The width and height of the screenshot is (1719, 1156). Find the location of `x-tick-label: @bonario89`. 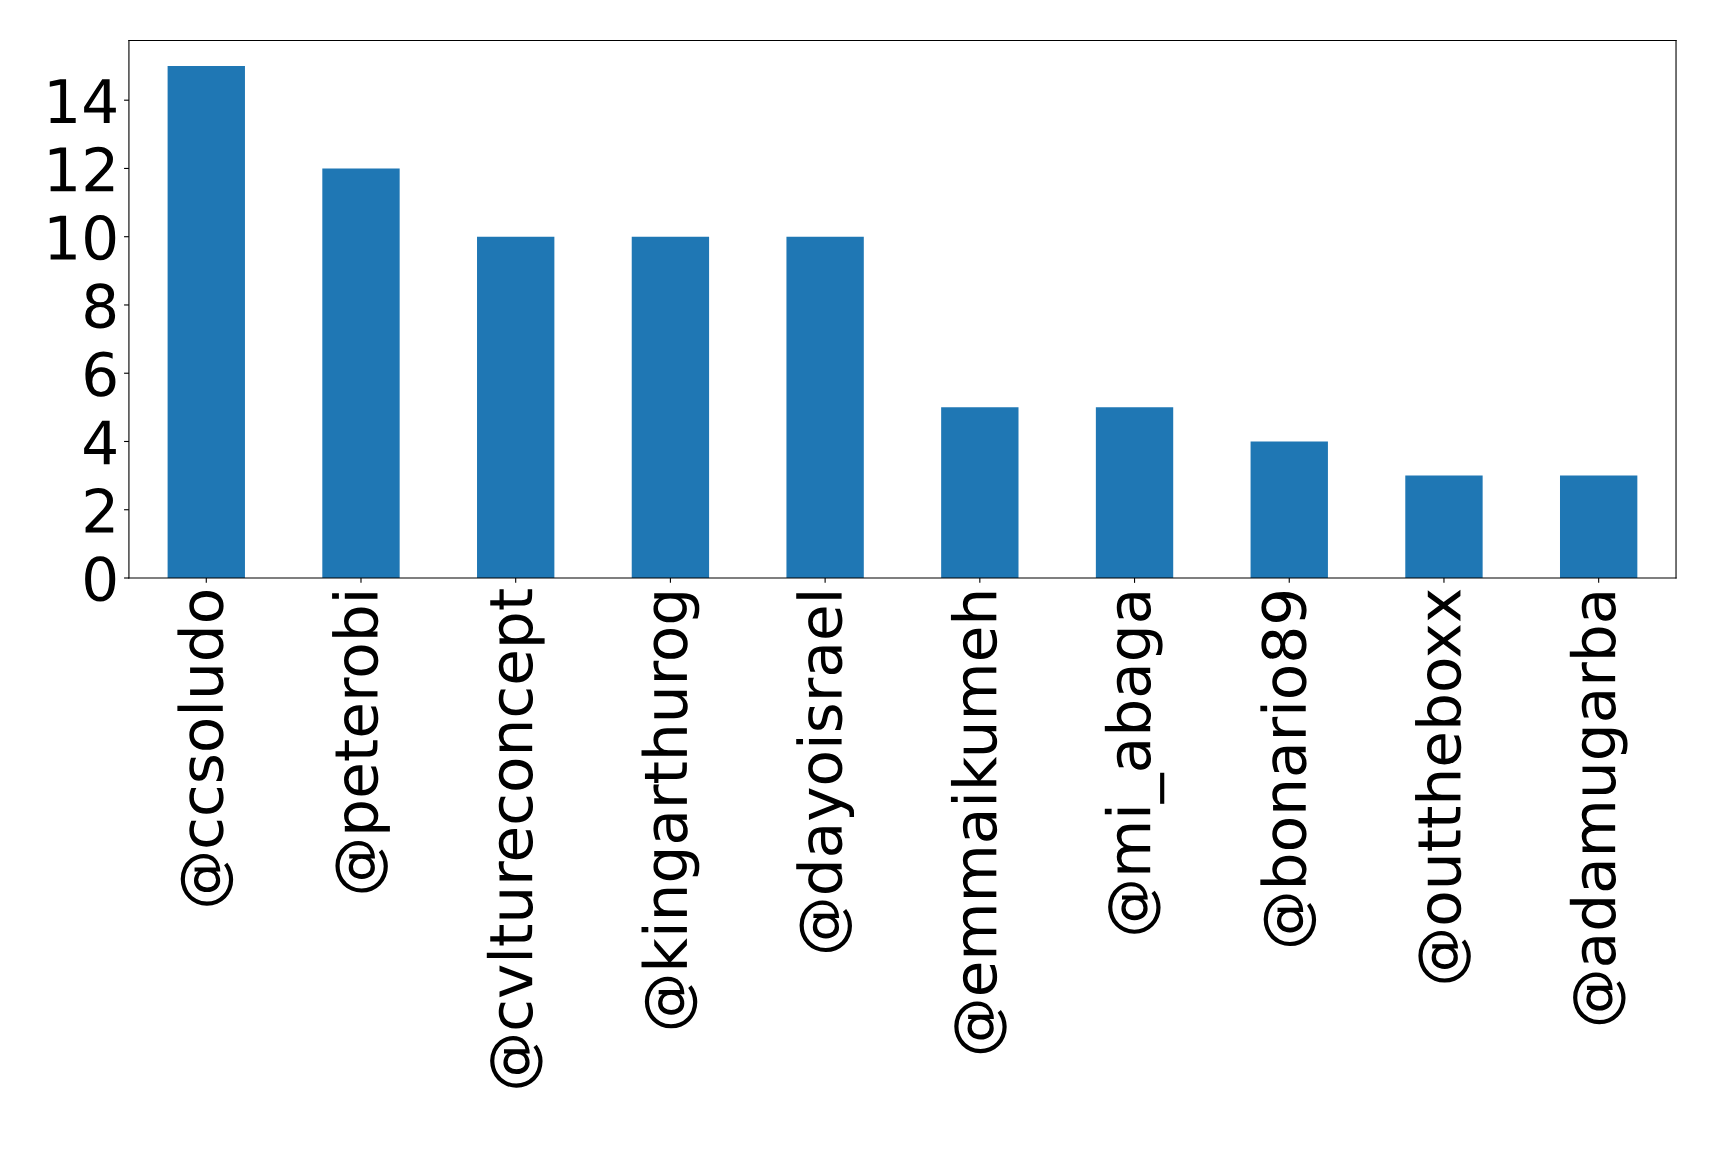

x-tick-label: @bonario89 is located at coordinates (1288, 769).